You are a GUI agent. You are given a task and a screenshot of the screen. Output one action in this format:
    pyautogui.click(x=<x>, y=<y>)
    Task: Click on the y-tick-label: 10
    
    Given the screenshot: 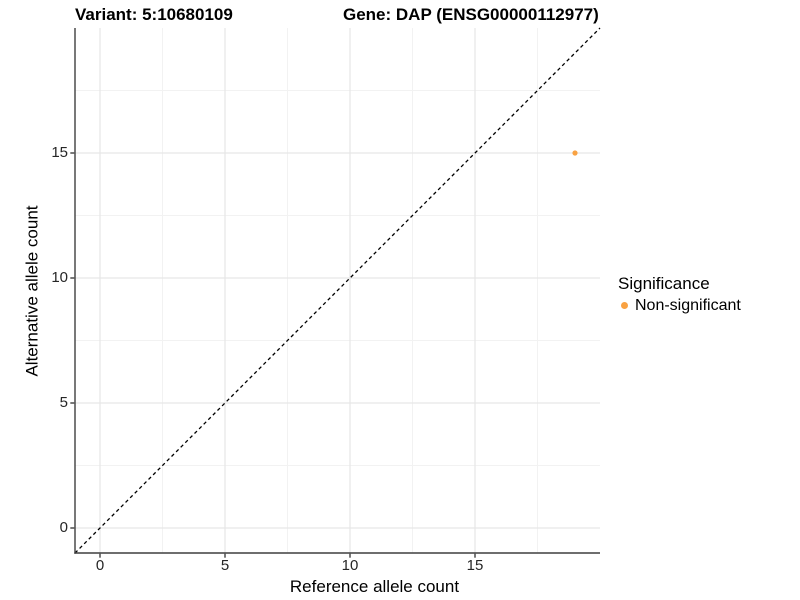 What is the action you would take?
    pyautogui.click(x=59, y=277)
    